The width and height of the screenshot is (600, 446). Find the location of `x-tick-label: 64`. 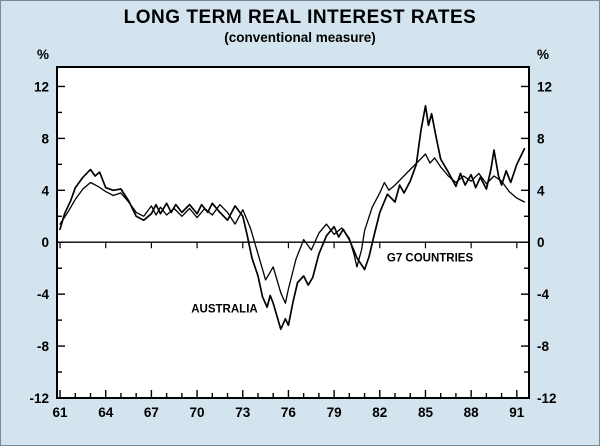

x-tick-label: 64 is located at coordinates (106, 412).